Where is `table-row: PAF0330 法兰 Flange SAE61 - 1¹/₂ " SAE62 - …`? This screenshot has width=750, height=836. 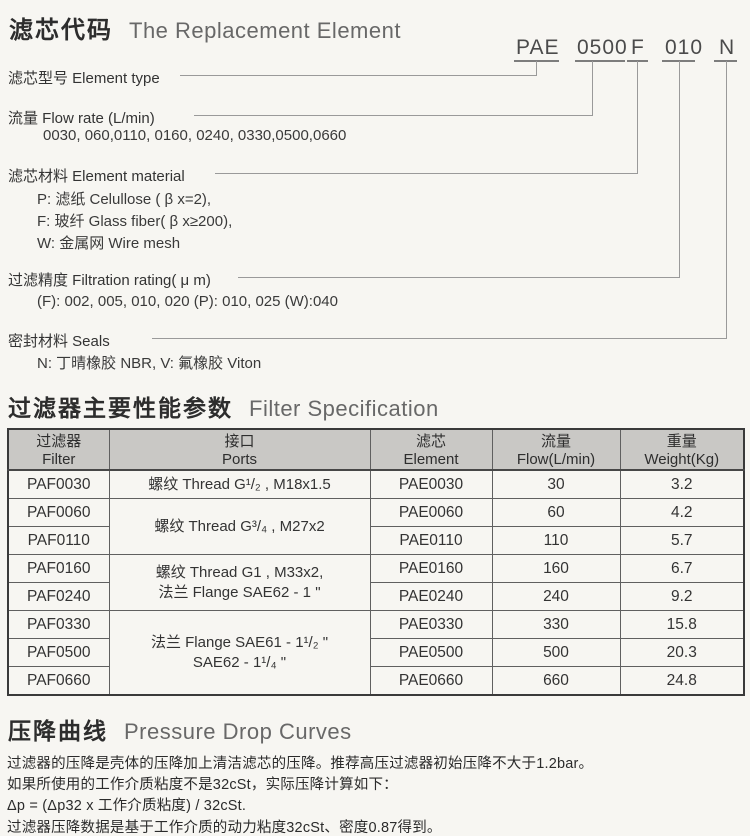
table-row: PAF0330 法兰 Flange SAE61 - 1¹/₂ " SAE62 - … is located at coordinates (376, 653).